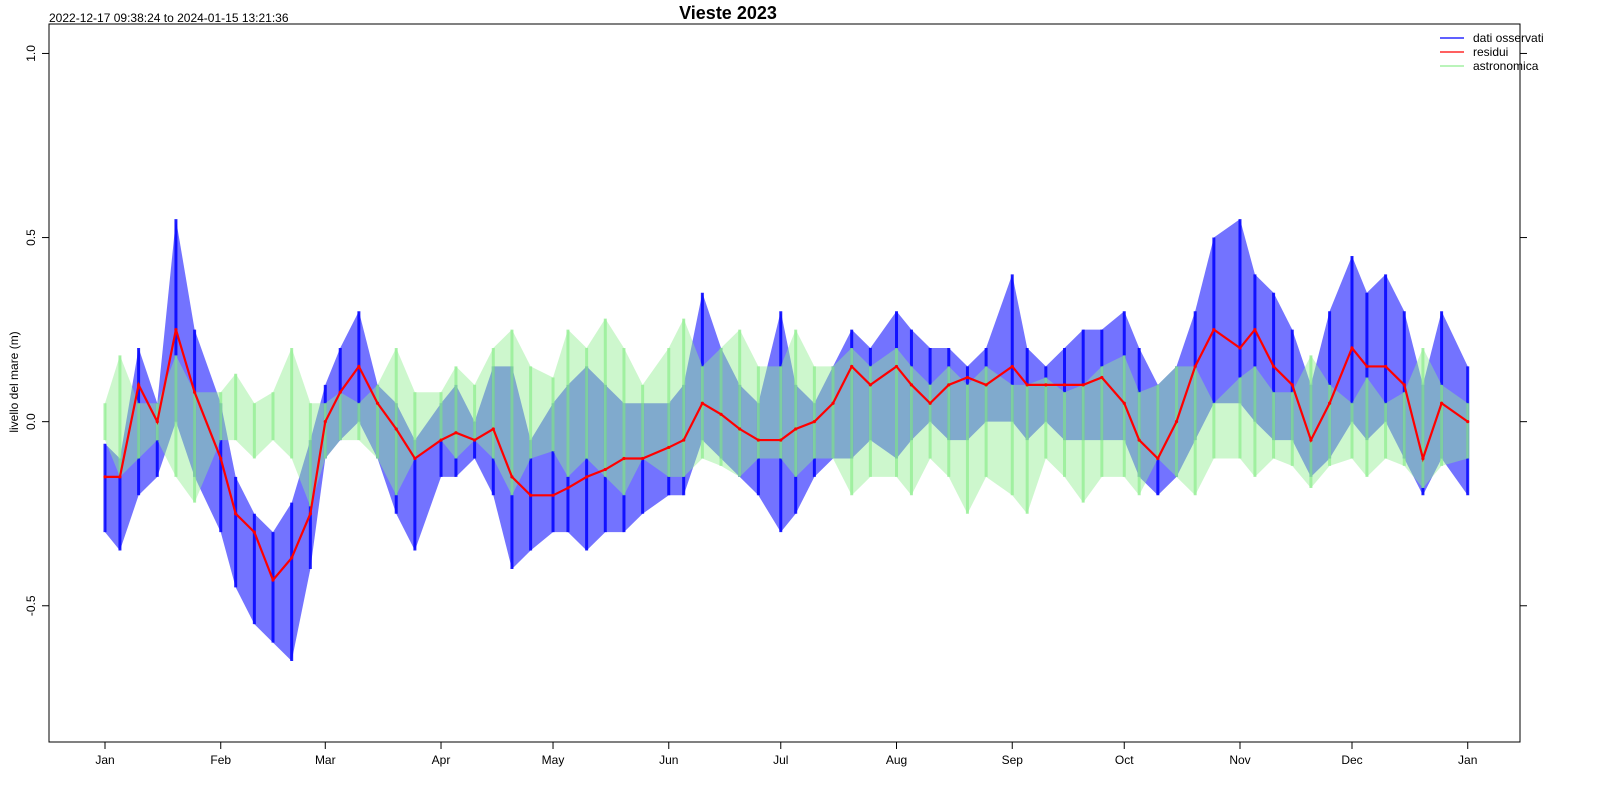  What do you see at coordinates (104, 760) in the screenshot?
I see `x-tick-label: Jan` at bounding box center [104, 760].